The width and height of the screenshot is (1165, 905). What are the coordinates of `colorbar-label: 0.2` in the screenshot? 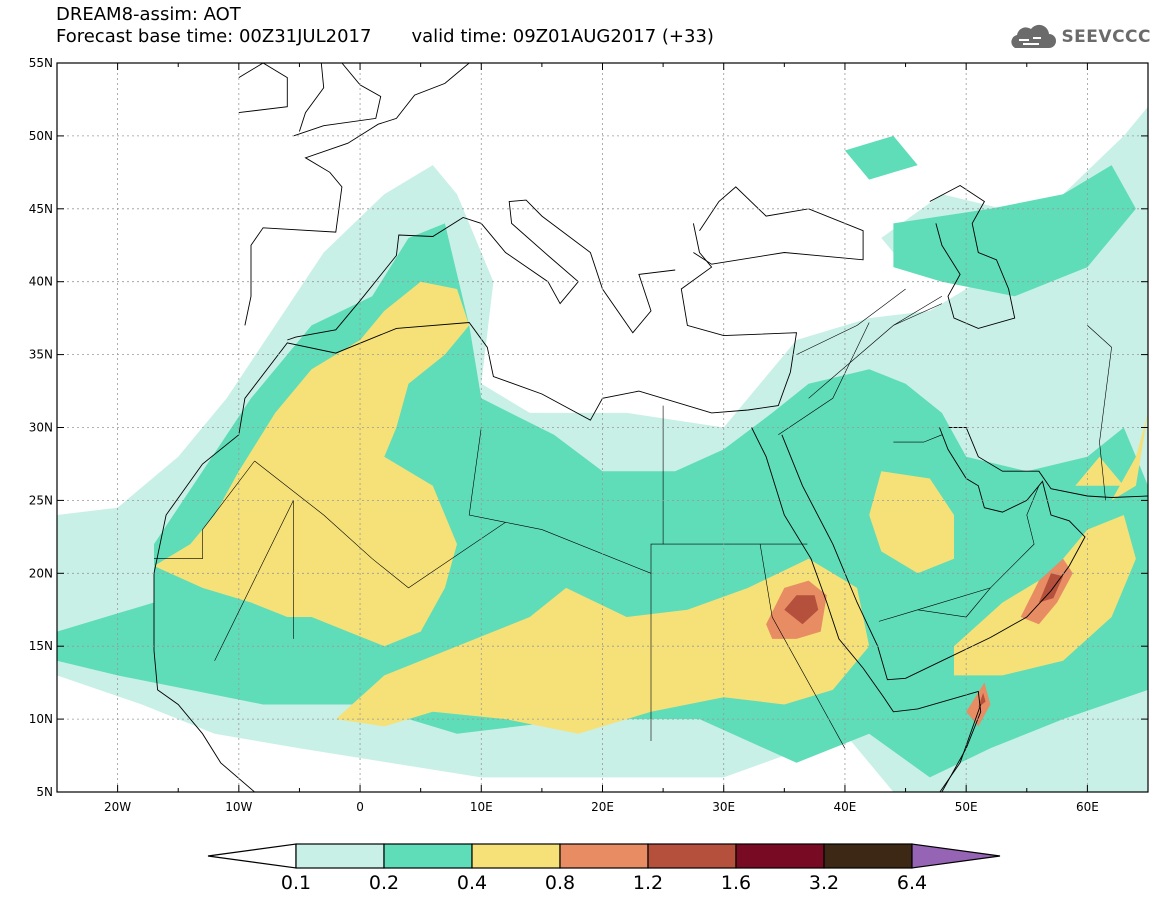 It's located at (384, 883).